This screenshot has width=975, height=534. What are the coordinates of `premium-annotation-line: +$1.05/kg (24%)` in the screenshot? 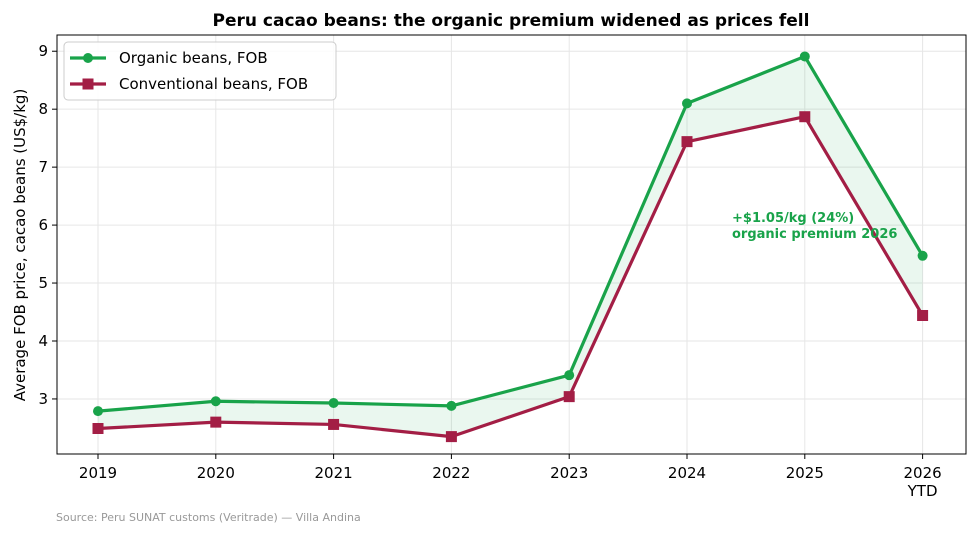 It's located at (793, 218).